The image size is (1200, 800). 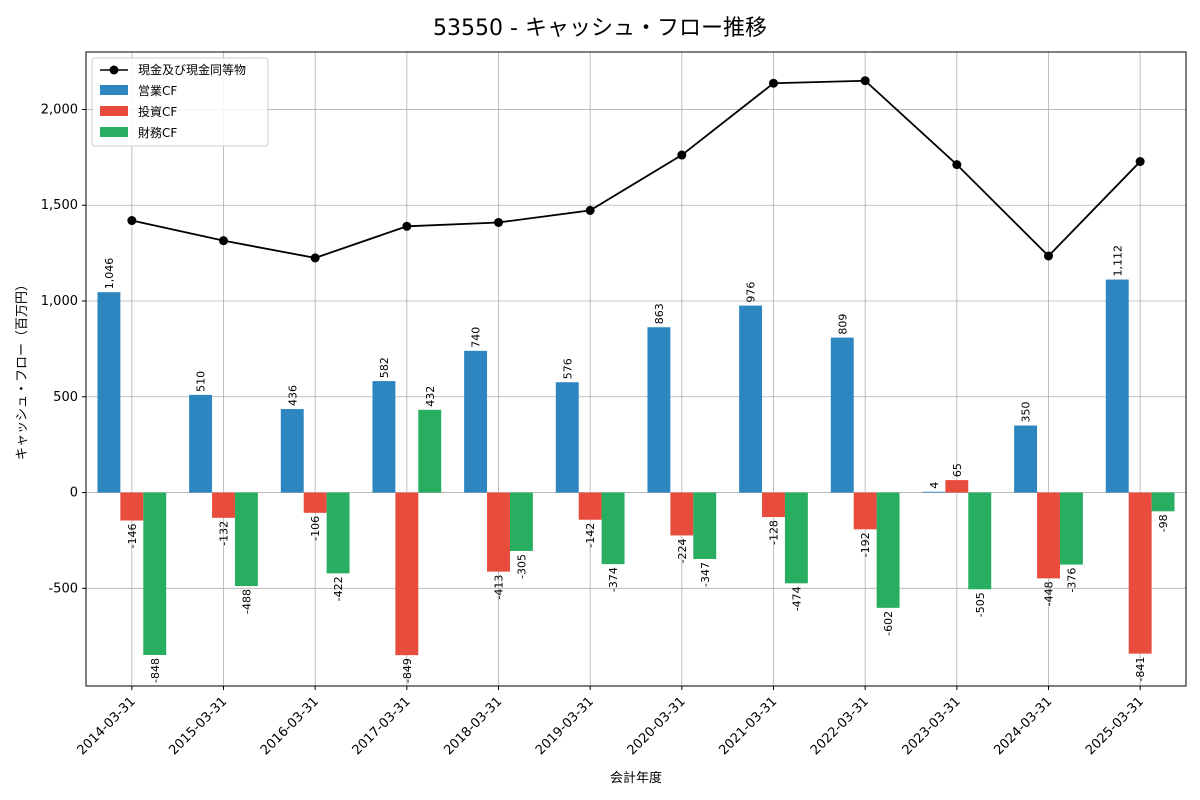 What do you see at coordinates (932, 726) in the screenshot?
I see `x-tick-label: 2023-03-31` at bounding box center [932, 726].